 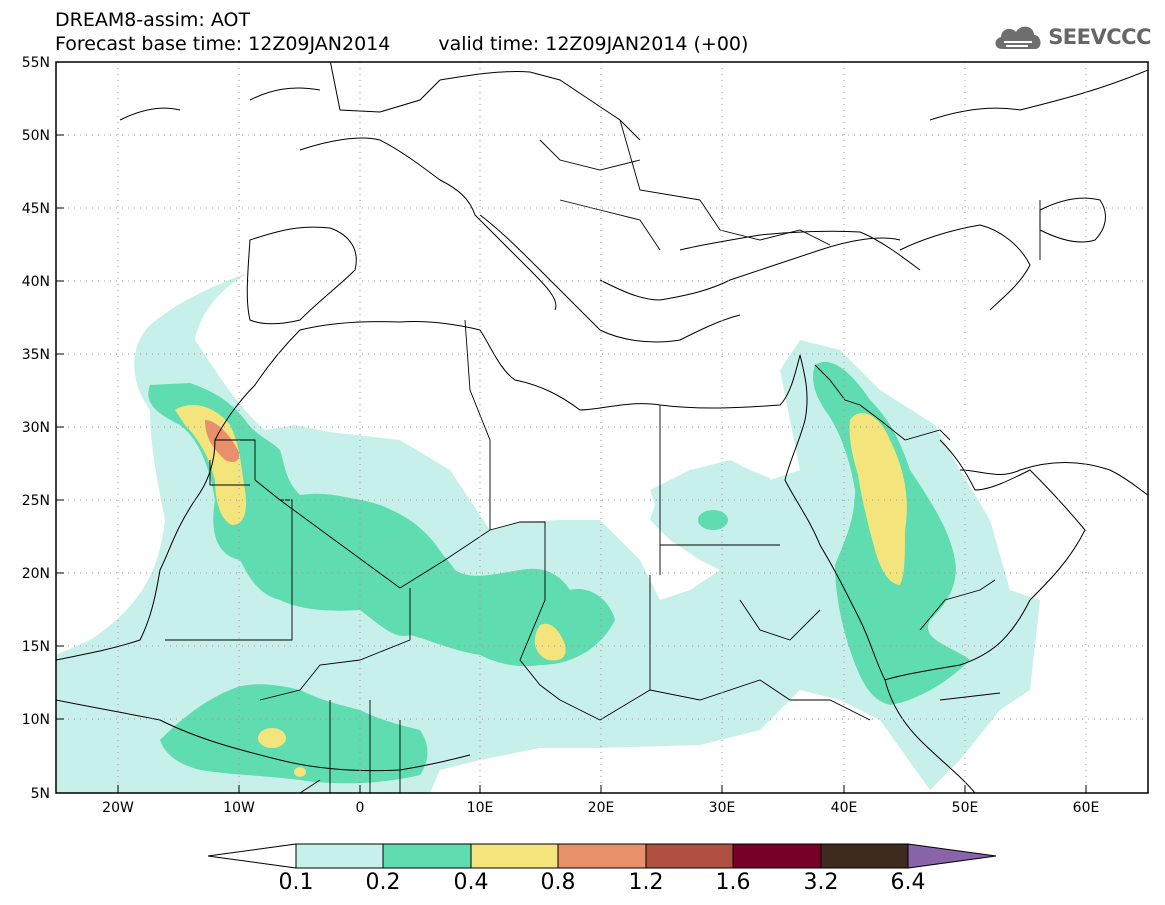 What do you see at coordinates (36, 355) in the screenshot?
I see `lat-label: 35N` at bounding box center [36, 355].